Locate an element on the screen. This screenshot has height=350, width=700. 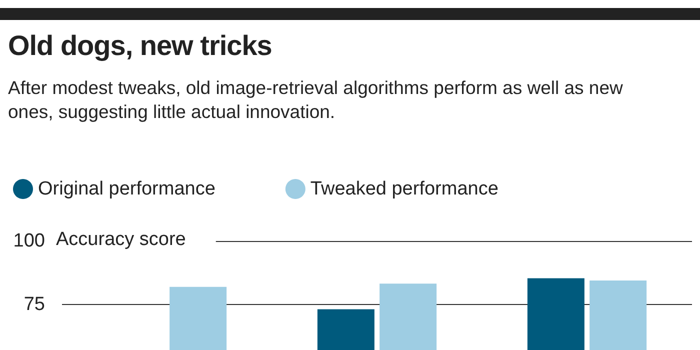
y-axis-title: Accuracy score is located at coordinates (121, 239).